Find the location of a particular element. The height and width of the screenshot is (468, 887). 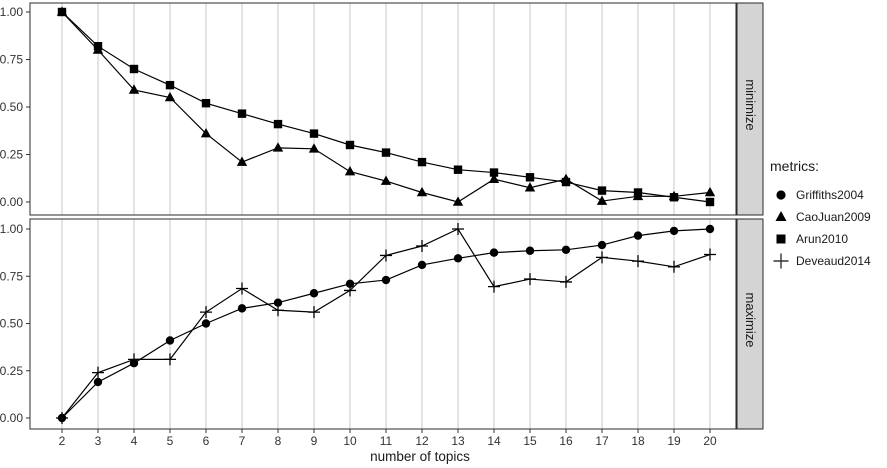

x-tick-label: 18 is located at coordinates (638, 441).